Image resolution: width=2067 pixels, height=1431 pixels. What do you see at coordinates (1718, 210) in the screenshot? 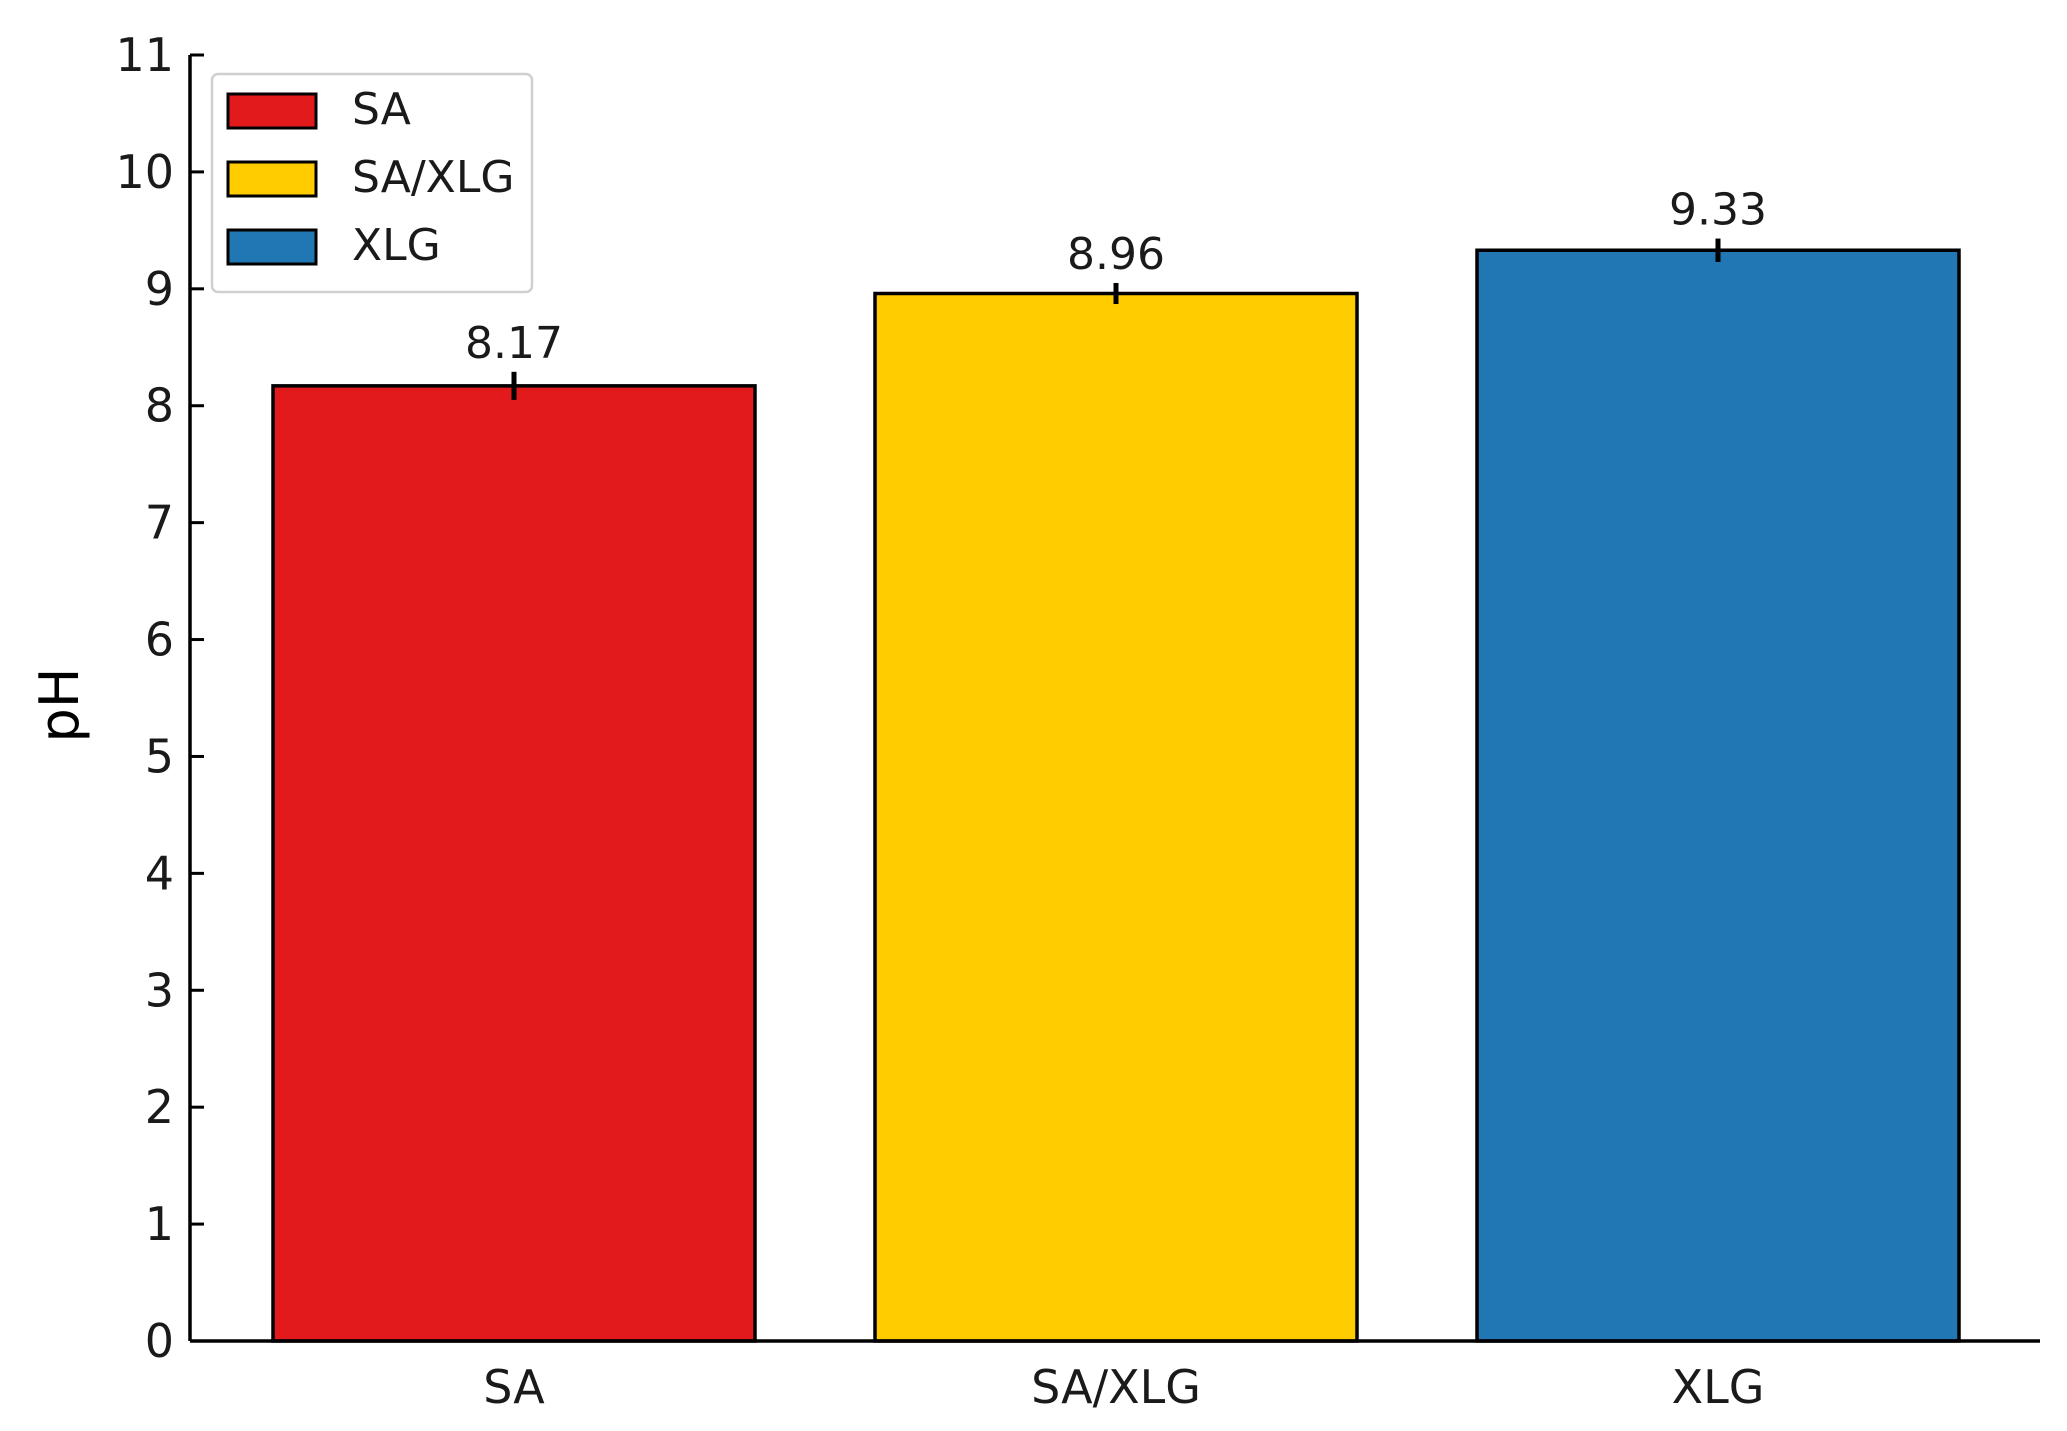
I see `value-label: 9.33` at bounding box center [1718, 210].